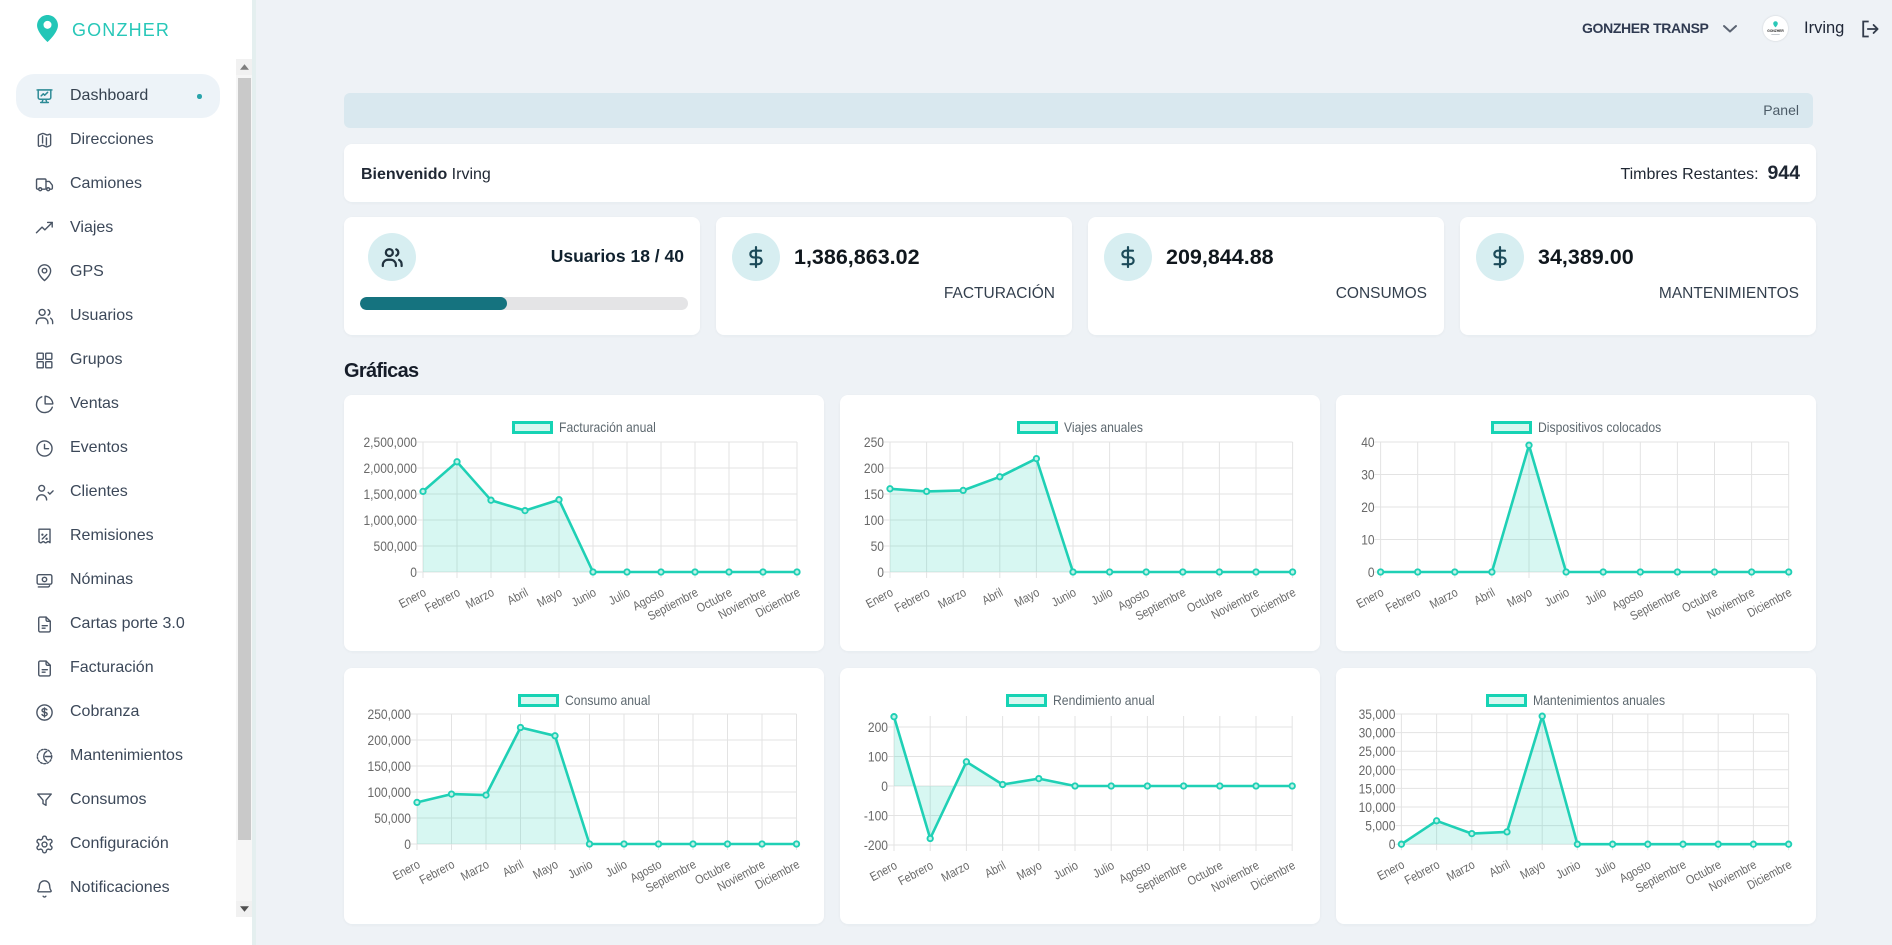 Image resolution: width=1892 pixels, height=945 pixels. I want to click on svg-text: 15,000, so click(1377, 789).